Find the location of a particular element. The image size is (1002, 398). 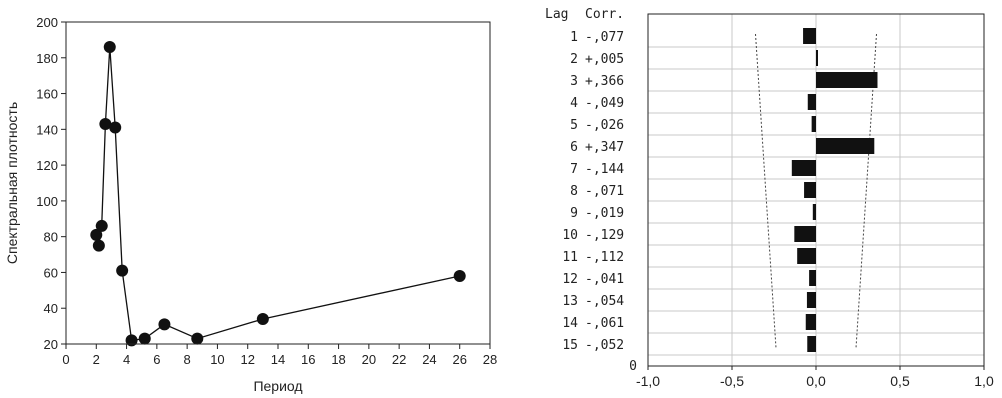

x-tick-label: 4 is located at coordinates (126, 359).